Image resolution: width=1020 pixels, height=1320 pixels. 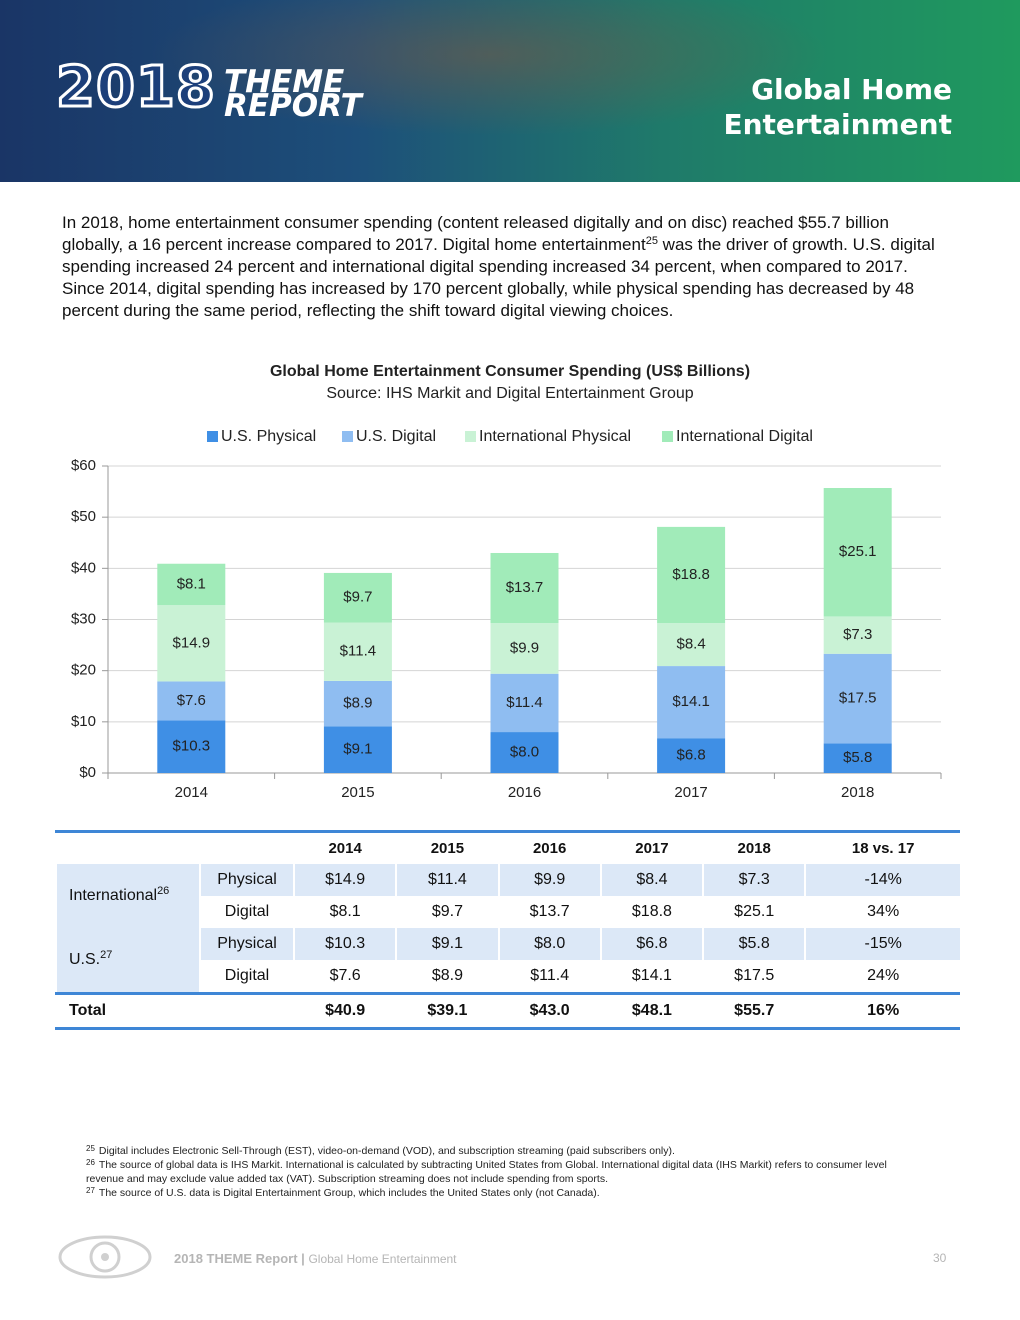 I want to click on brand-word: REPORT, so click(x=293, y=106).